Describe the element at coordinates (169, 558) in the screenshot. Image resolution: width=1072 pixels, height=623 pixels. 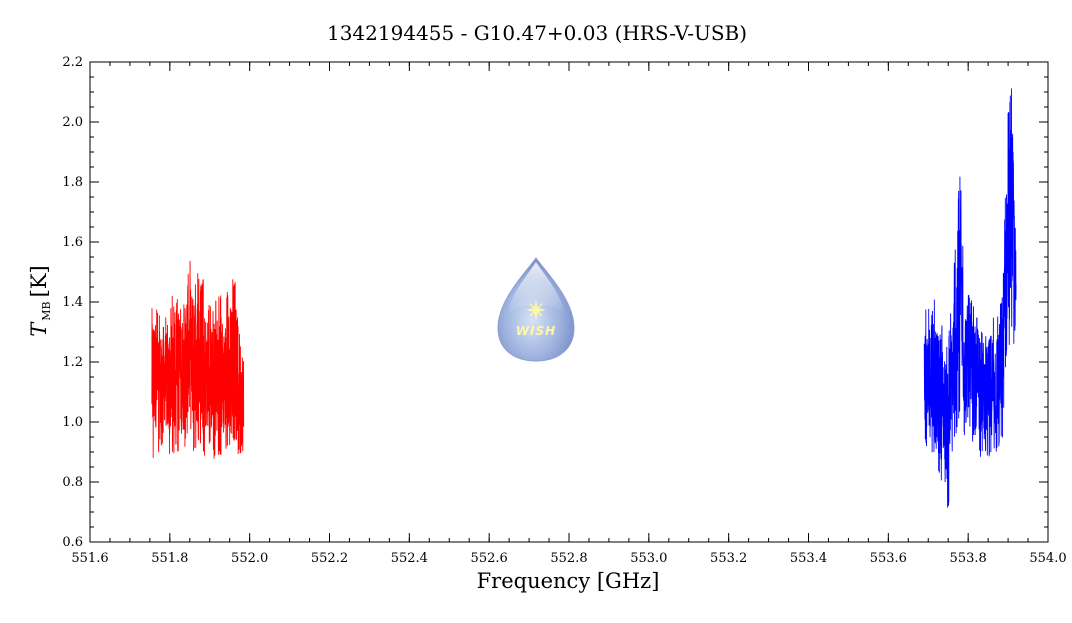
I see `x-tick-label: 551.8` at that location.